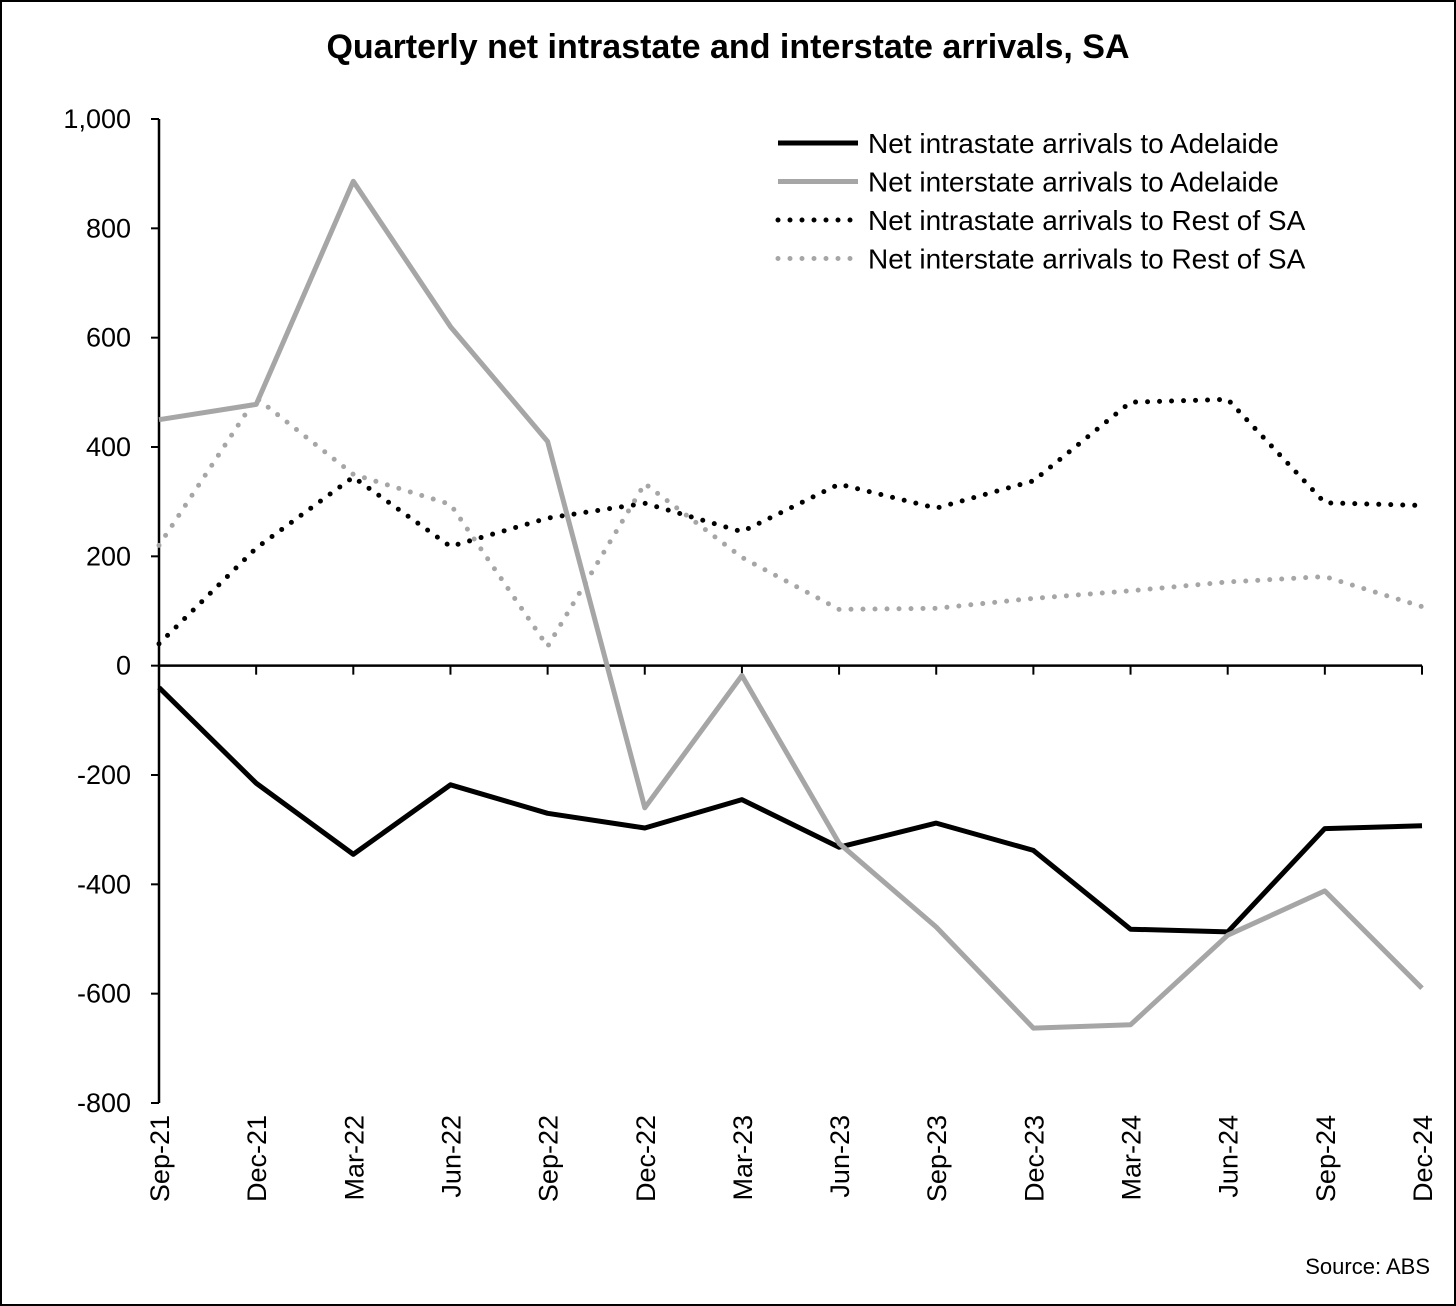  Describe the element at coordinates (937, 1158) in the screenshot. I see `x-tick-label: Sep-23` at that location.